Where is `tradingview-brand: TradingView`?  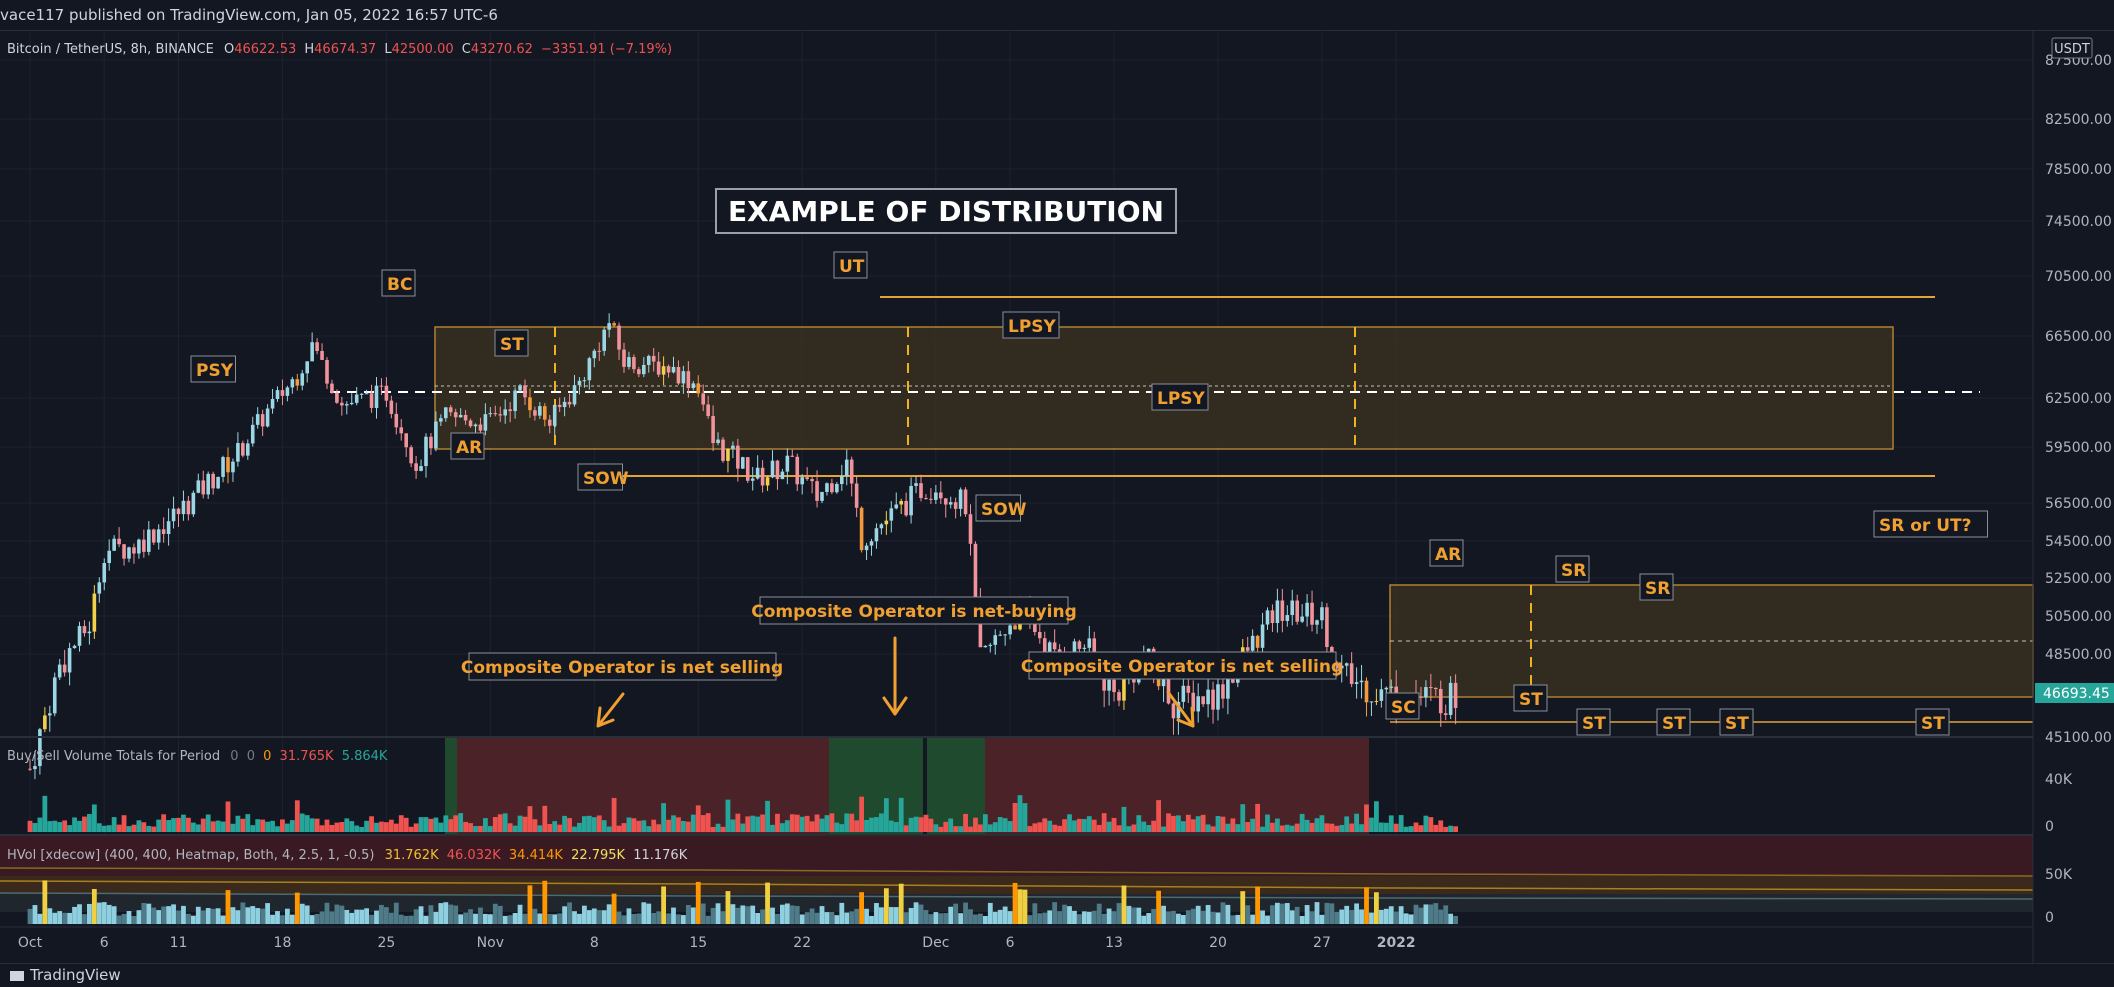 tradingview-brand: TradingView is located at coordinates (65, 975).